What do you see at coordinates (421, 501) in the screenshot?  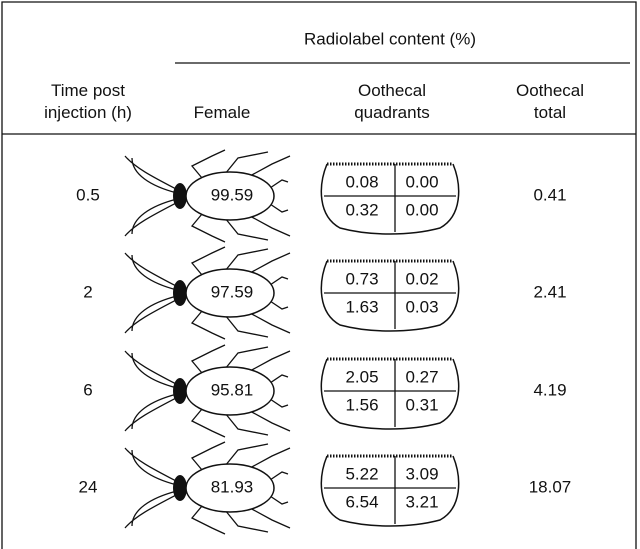 I see `quadrant-cell: 3.21` at bounding box center [421, 501].